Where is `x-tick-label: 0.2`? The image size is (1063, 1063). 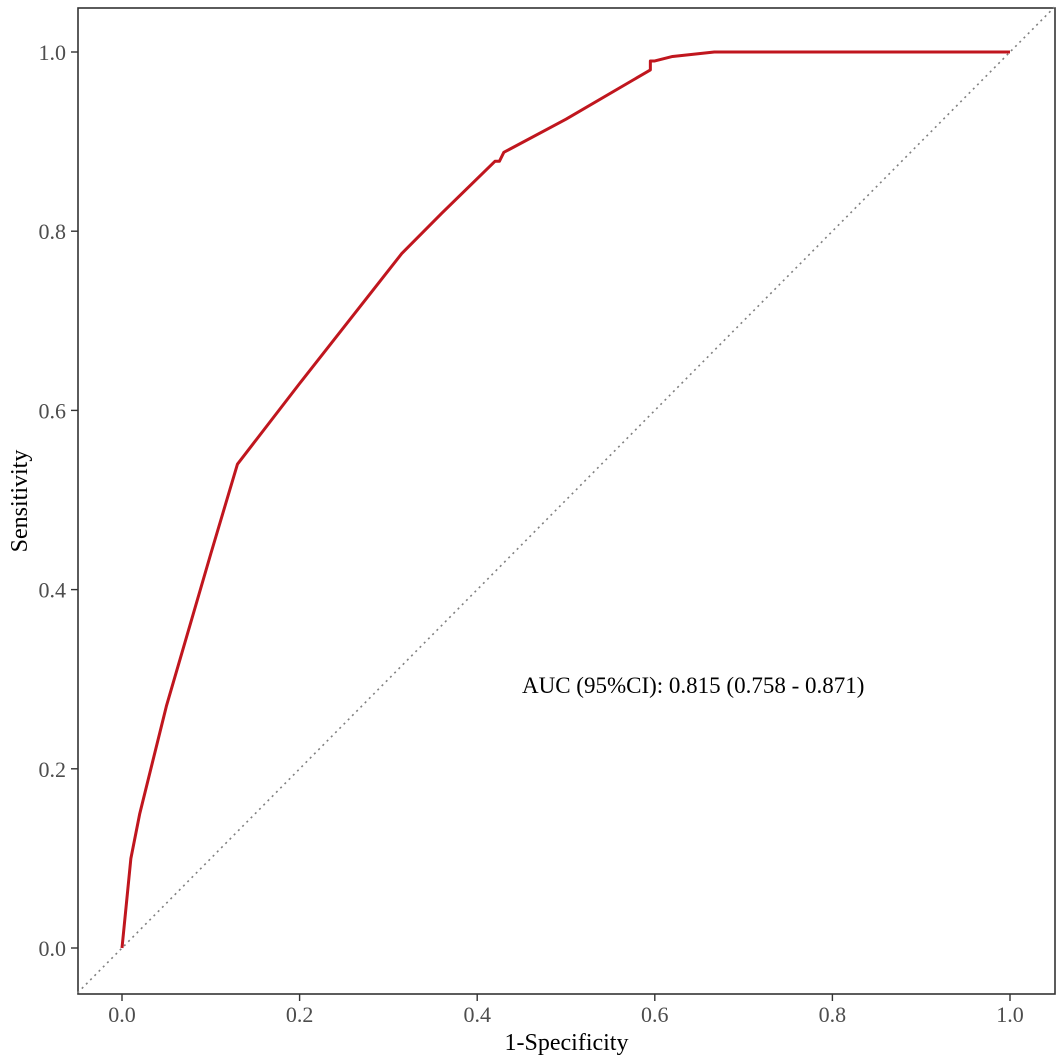 x-tick-label: 0.2 is located at coordinates (300, 1014).